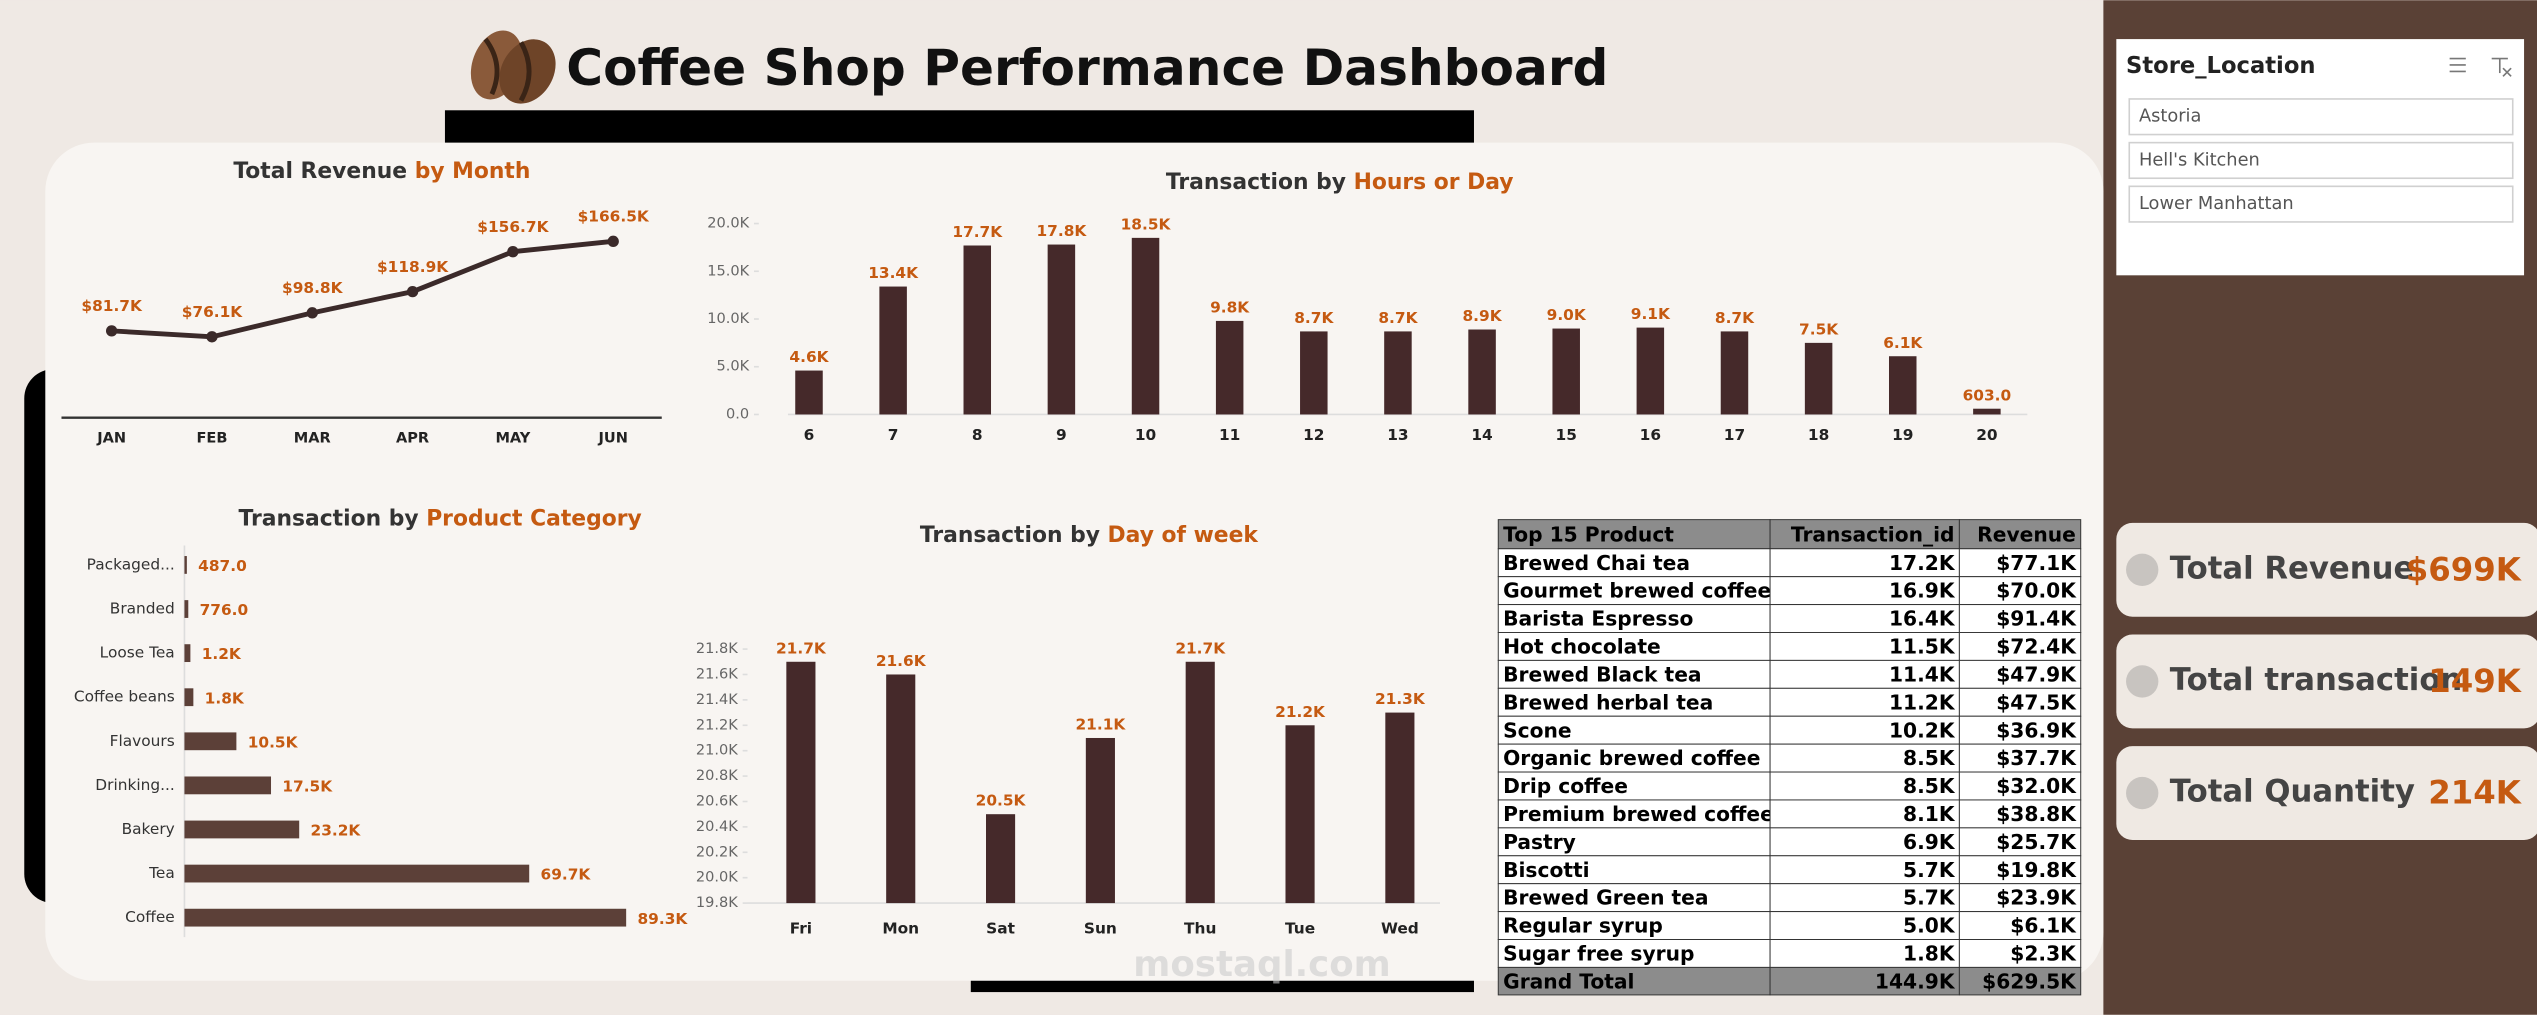 This screenshot has width=2537, height=1015. I want to click on line, so click(362, 289).